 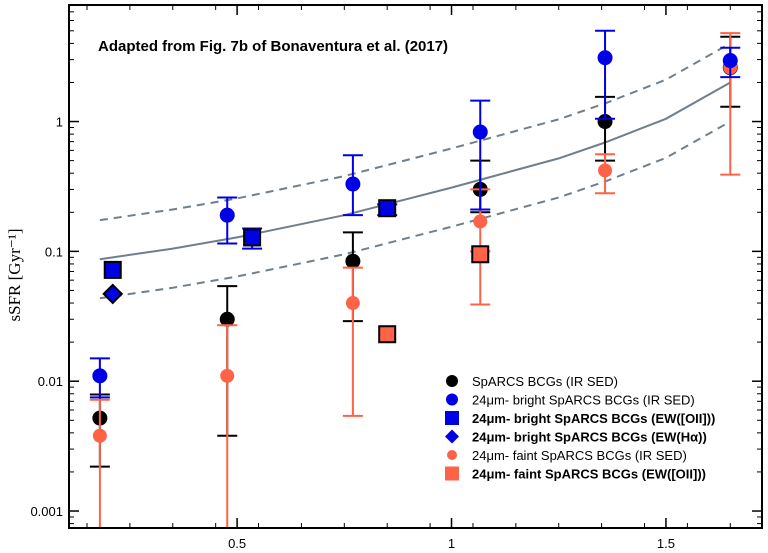 I want to click on x-tick-label: 1, so click(x=451, y=543).